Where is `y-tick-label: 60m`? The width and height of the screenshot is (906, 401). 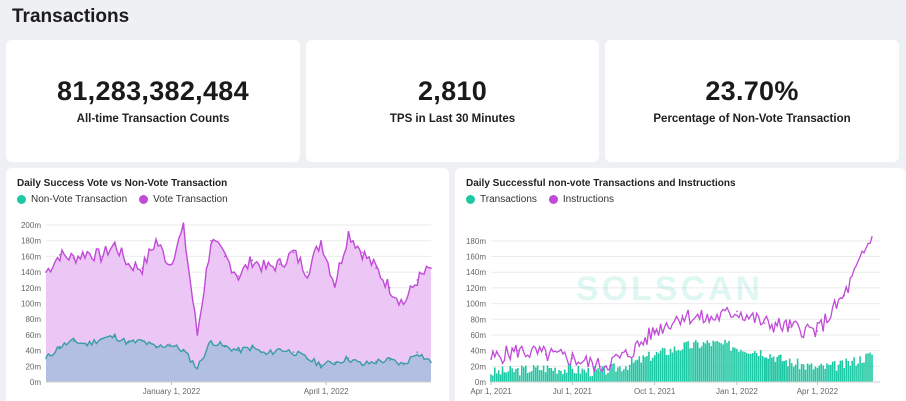 y-tick-label: 60m is located at coordinates (33, 335).